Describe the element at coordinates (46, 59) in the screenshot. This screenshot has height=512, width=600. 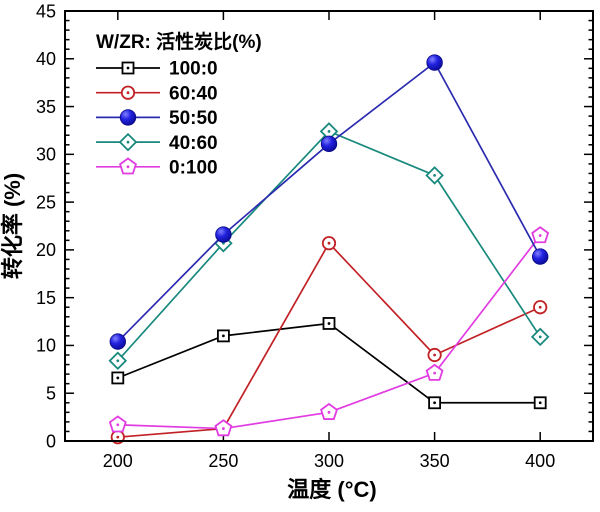
I see `y-tick-label: 40` at that location.